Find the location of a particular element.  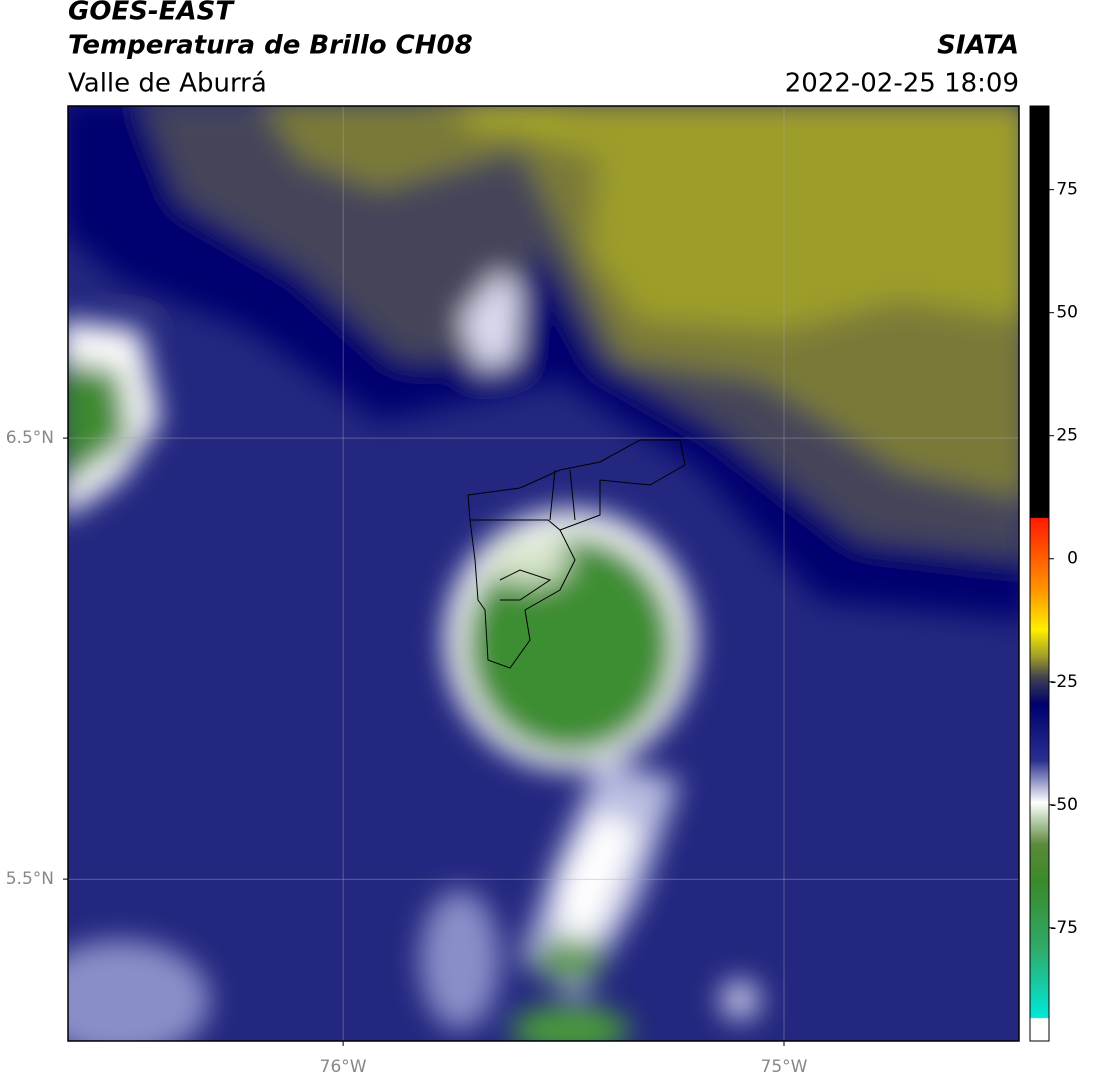

colorbar-ticks: 75 50 25 0 -25 -50 -75 is located at coordinates (1063, 559).